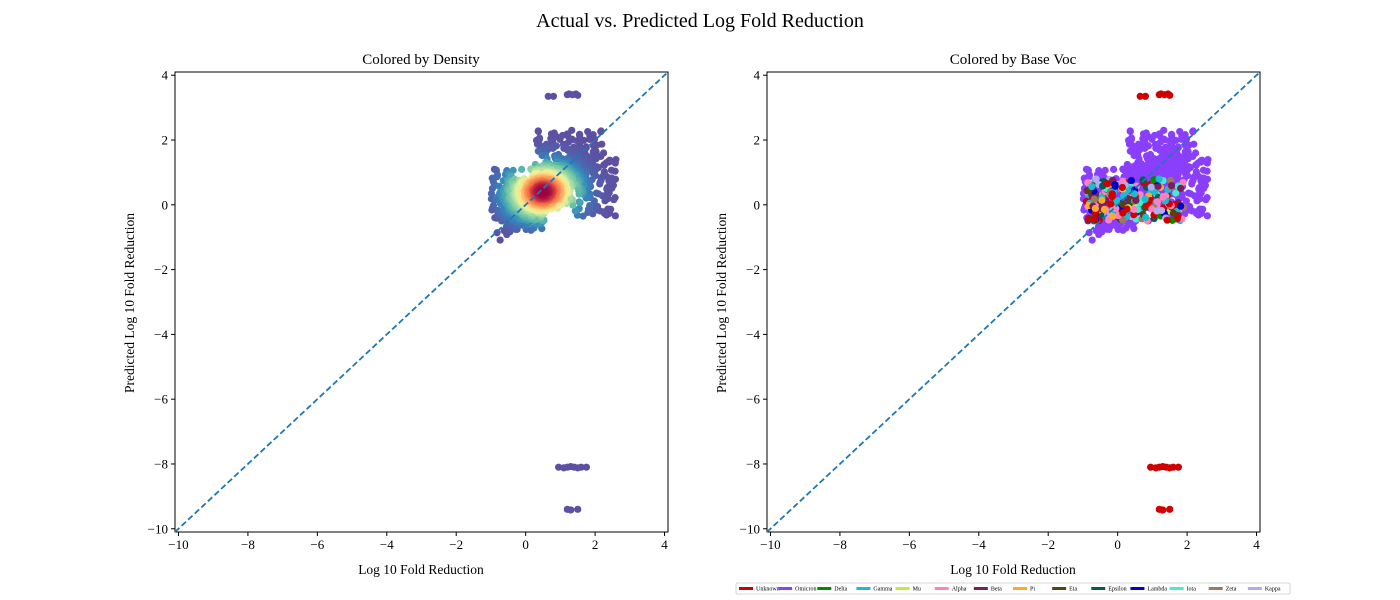  What do you see at coordinates (840, 544) in the screenshot?
I see `x-tick-label: −8` at bounding box center [840, 544].